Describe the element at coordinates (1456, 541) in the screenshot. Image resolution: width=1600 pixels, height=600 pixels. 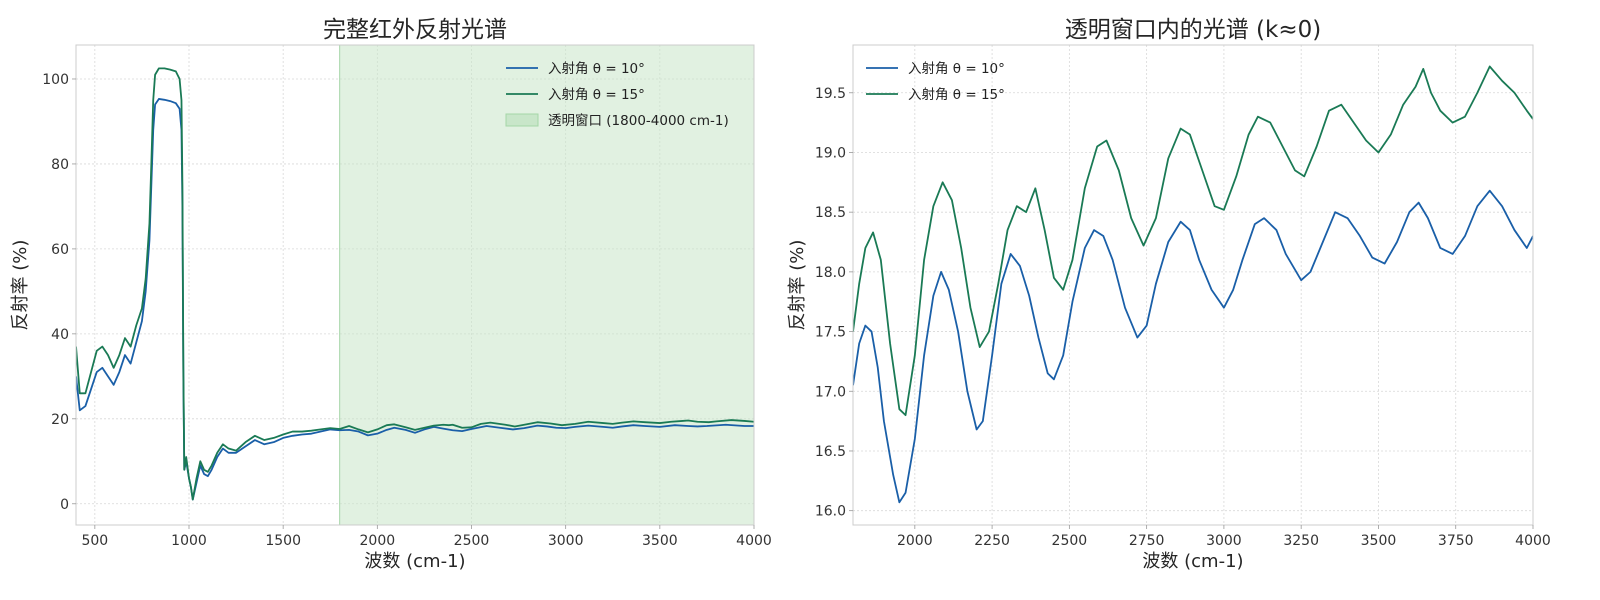
I see `x-tick-label: 3750` at that location.